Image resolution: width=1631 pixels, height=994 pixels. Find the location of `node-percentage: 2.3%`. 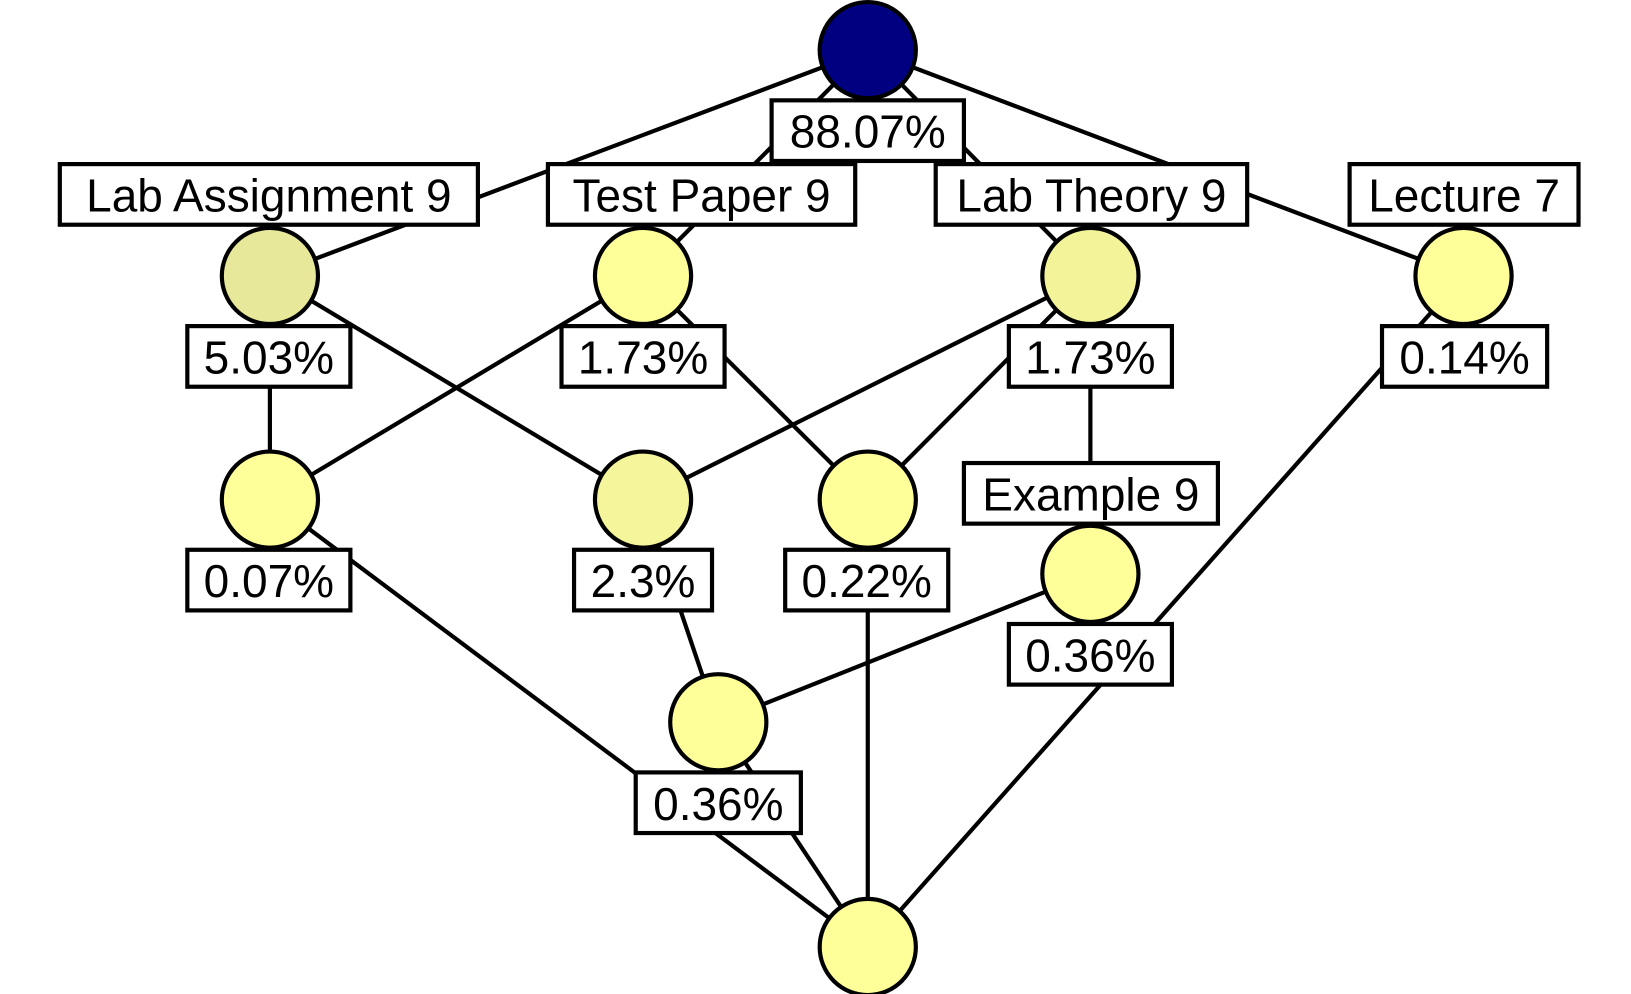

node-percentage: 2.3% is located at coordinates (643, 581).